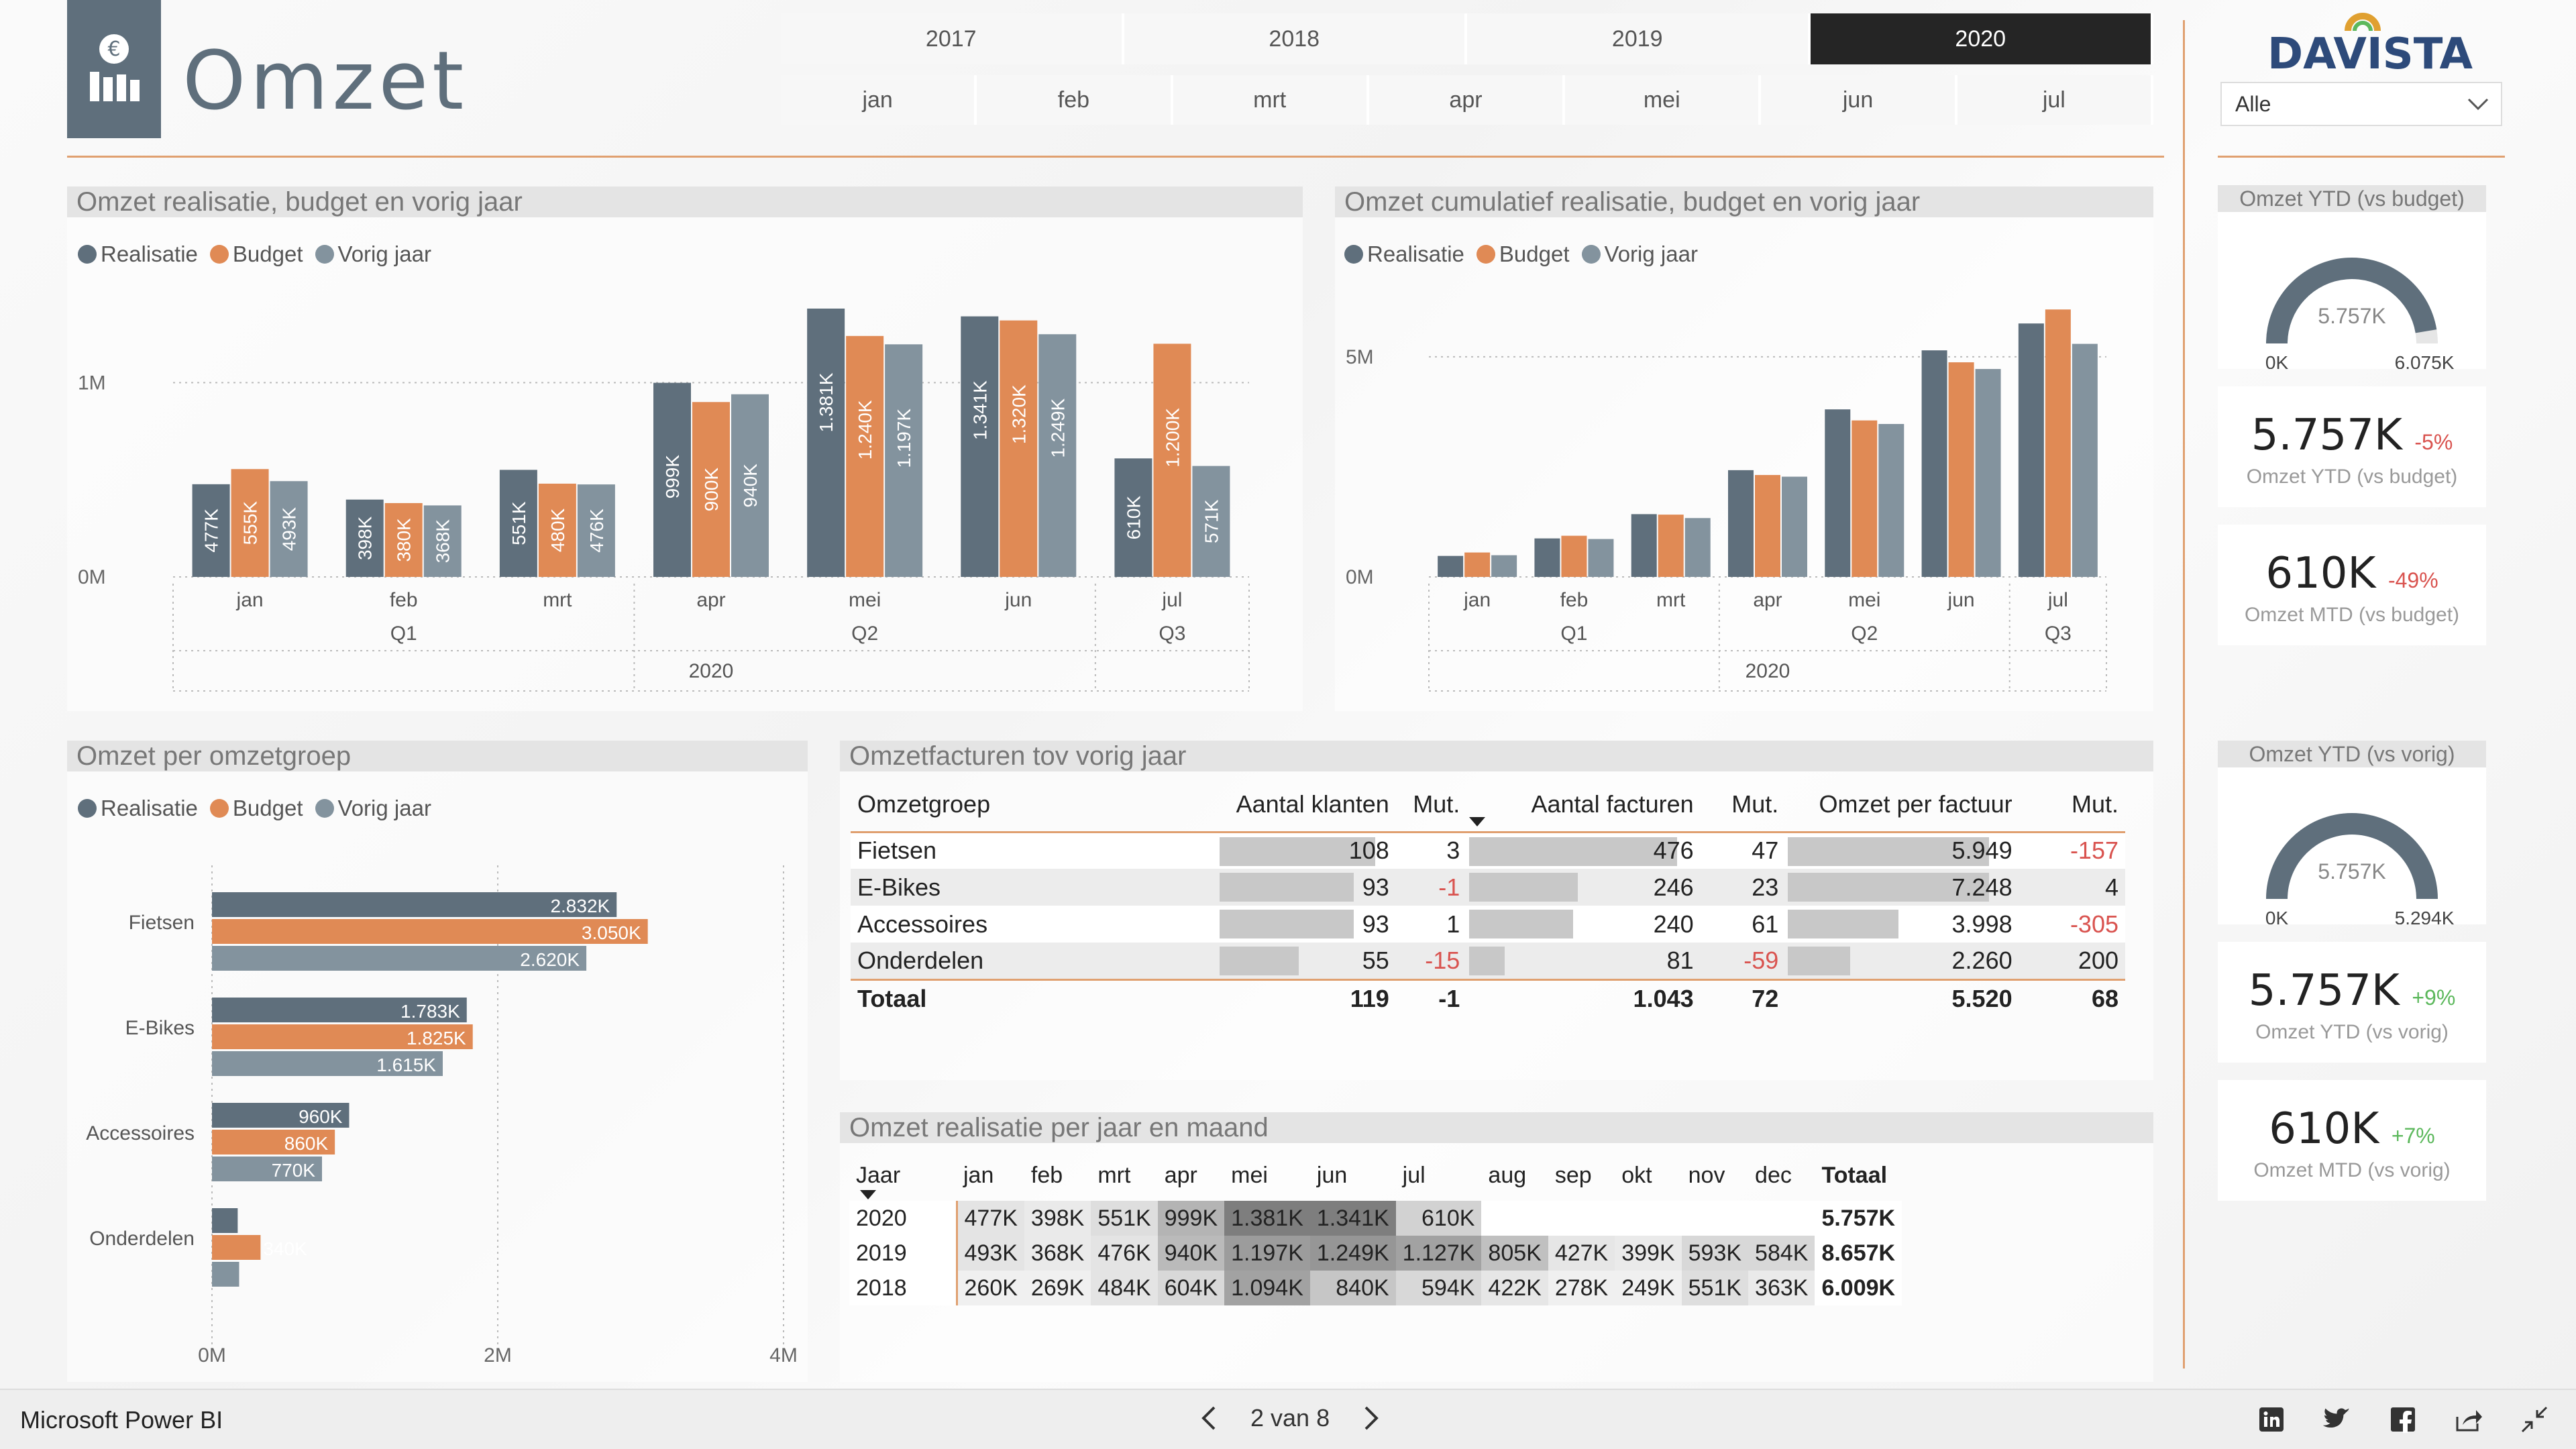 The width and height of the screenshot is (2576, 1449). What do you see at coordinates (1352, 1218) in the screenshot?
I see `matrix-cell: 1.341K` at bounding box center [1352, 1218].